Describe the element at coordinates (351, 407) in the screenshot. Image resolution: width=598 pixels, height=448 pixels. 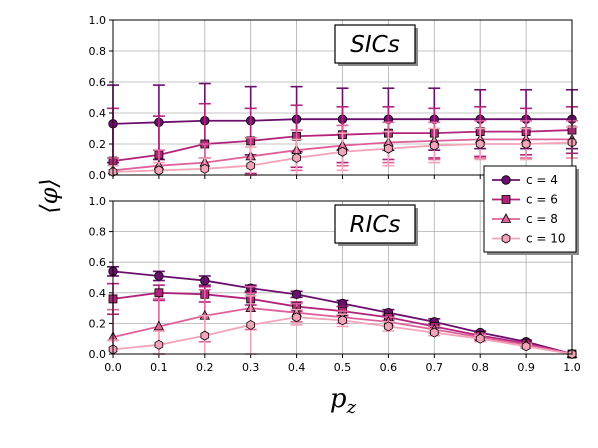
I see `x-axis-label-subscript: z` at that location.